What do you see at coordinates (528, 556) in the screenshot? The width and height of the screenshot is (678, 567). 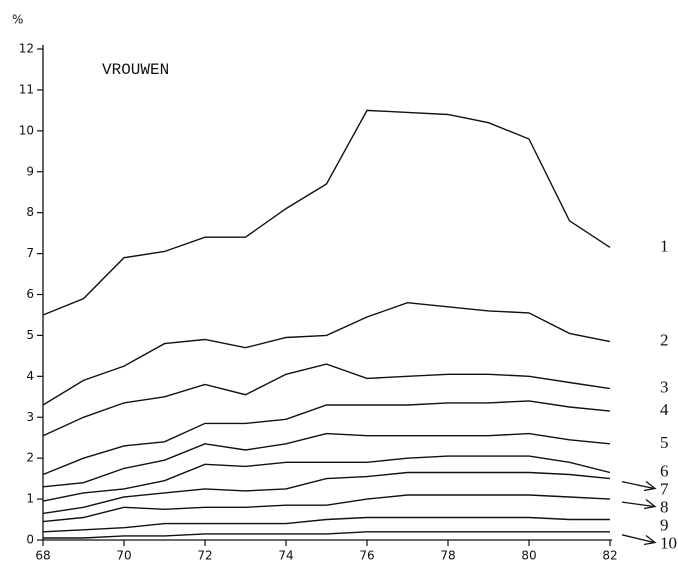 I see `x-tick-label: 80` at bounding box center [528, 556].